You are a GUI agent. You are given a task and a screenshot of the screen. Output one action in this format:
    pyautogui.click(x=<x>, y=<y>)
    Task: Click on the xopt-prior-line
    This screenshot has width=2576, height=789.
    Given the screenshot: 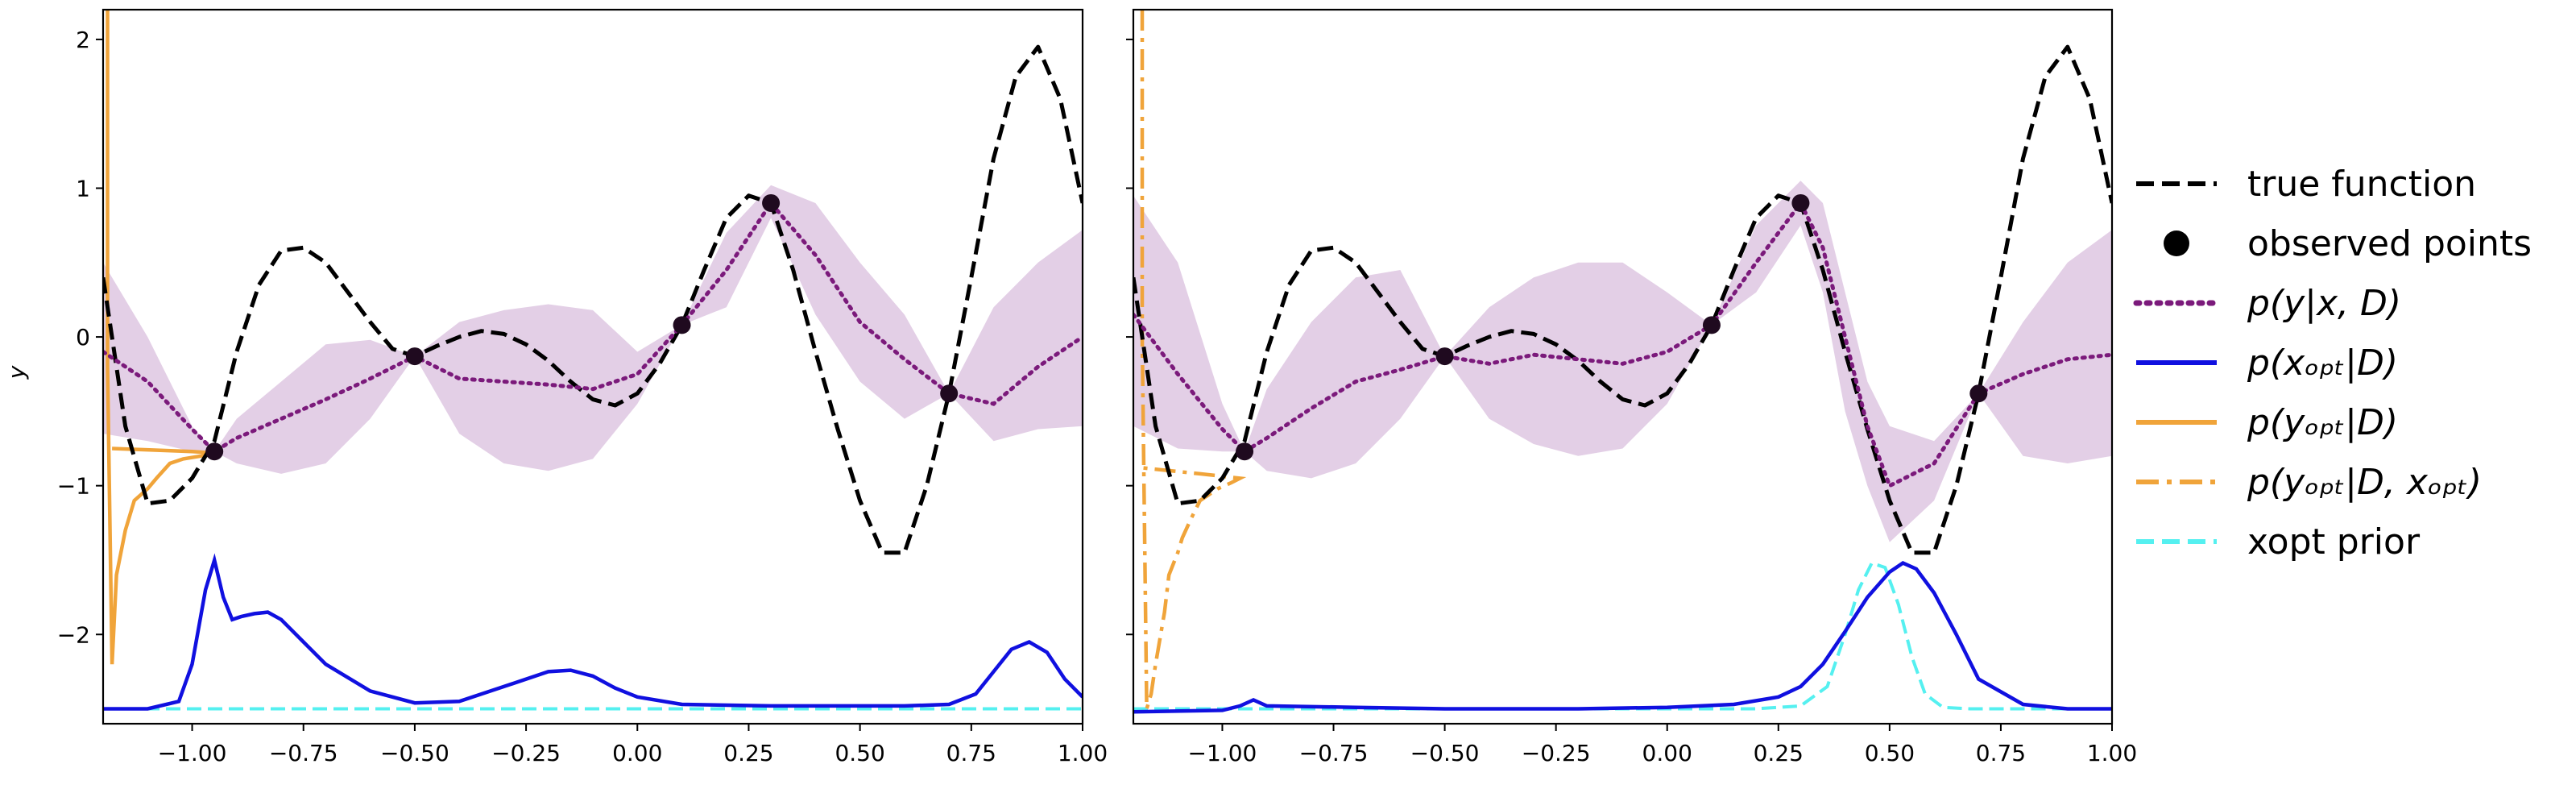 What is the action you would take?
    pyautogui.click(x=1622, y=636)
    